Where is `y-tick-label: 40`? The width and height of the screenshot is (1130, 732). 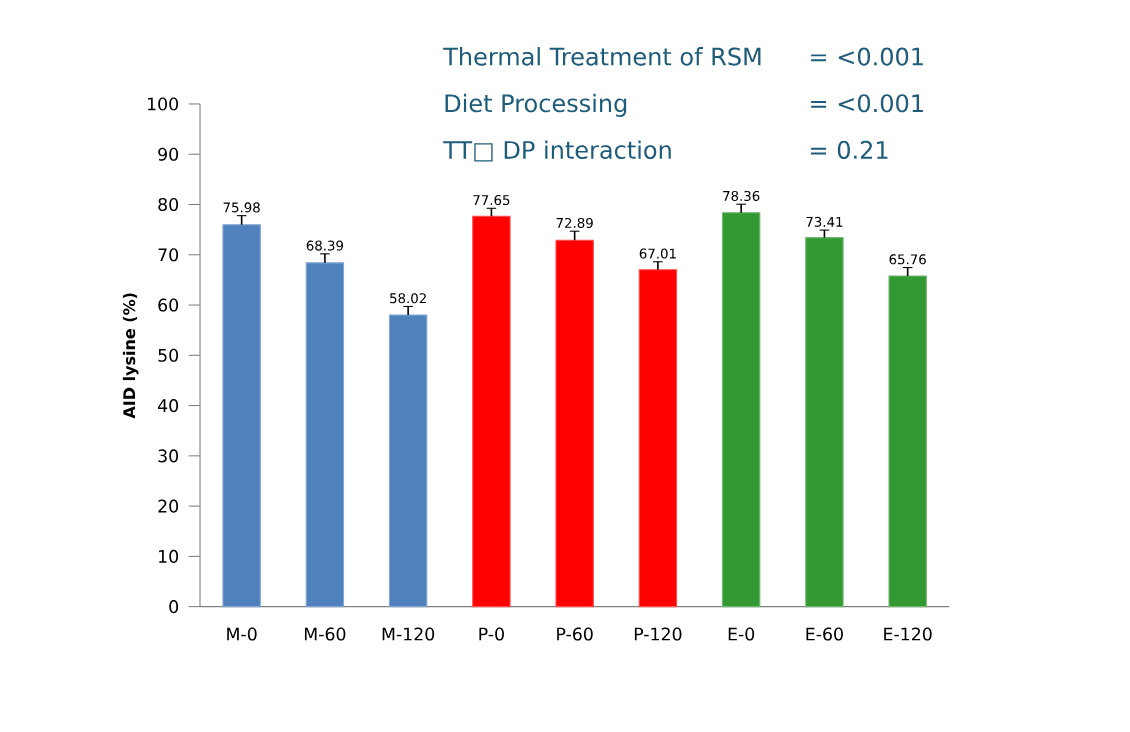 y-tick-label: 40 is located at coordinates (168, 406).